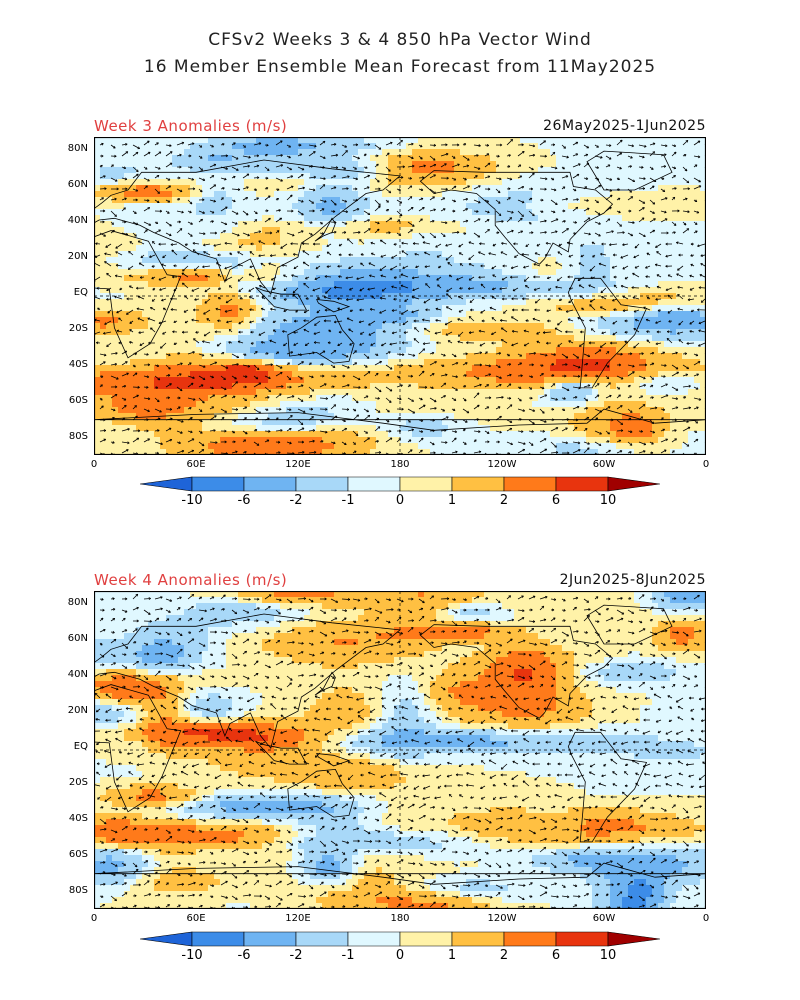  What do you see at coordinates (400, 40) in the screenshot?
I see `title-line-1: CFSv2 Weeks 3 & 4 850 hPa Vector Wind` at bounding box center [400, 40].